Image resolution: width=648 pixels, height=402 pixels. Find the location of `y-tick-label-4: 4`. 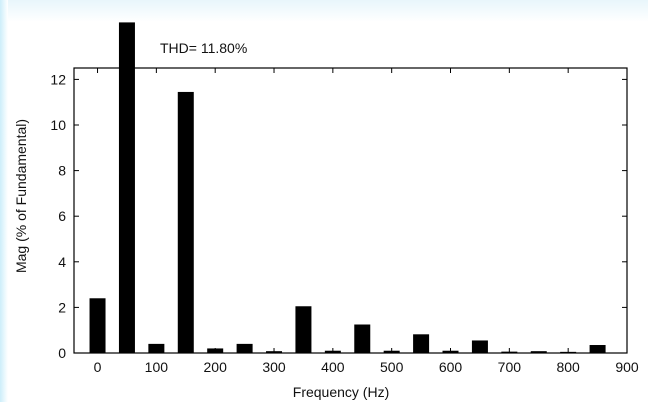

y-tick-label-4: 4 is located at coordinates (62, 262).